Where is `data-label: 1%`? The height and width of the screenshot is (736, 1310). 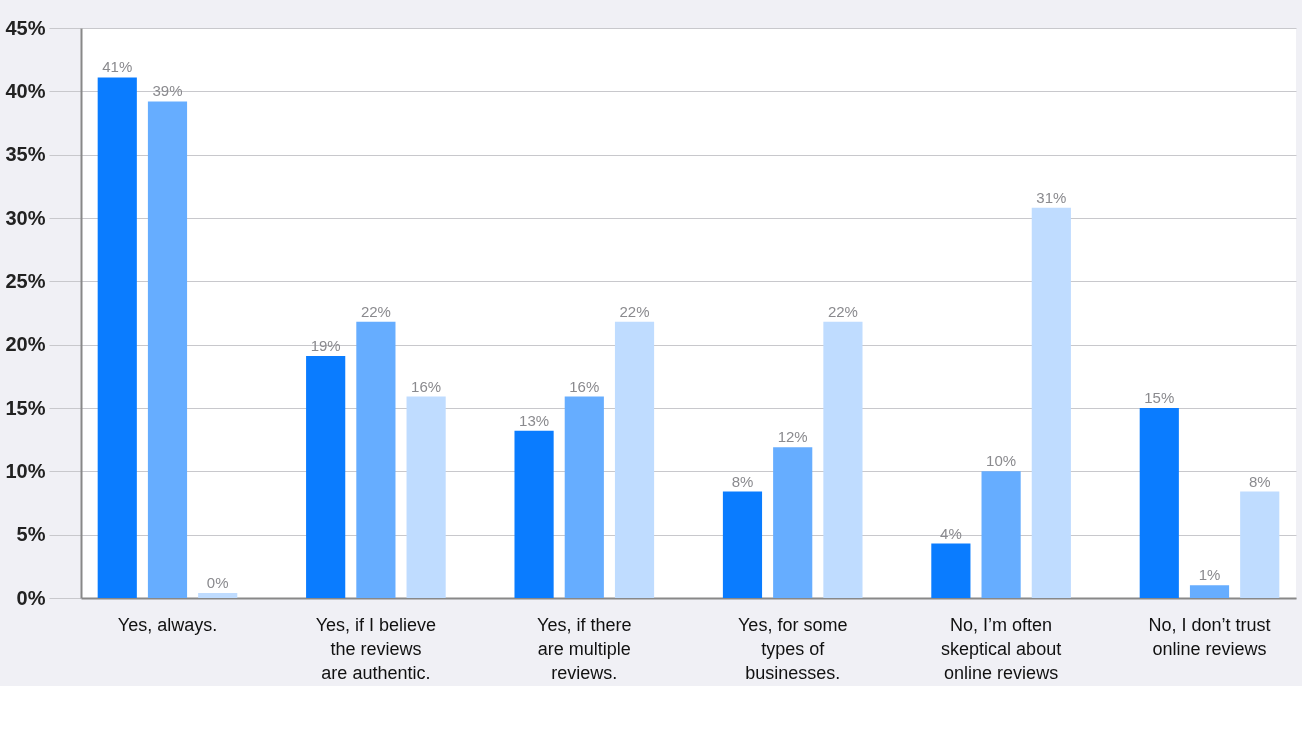 data-label: 1% is located at coordinates (1209, 575).